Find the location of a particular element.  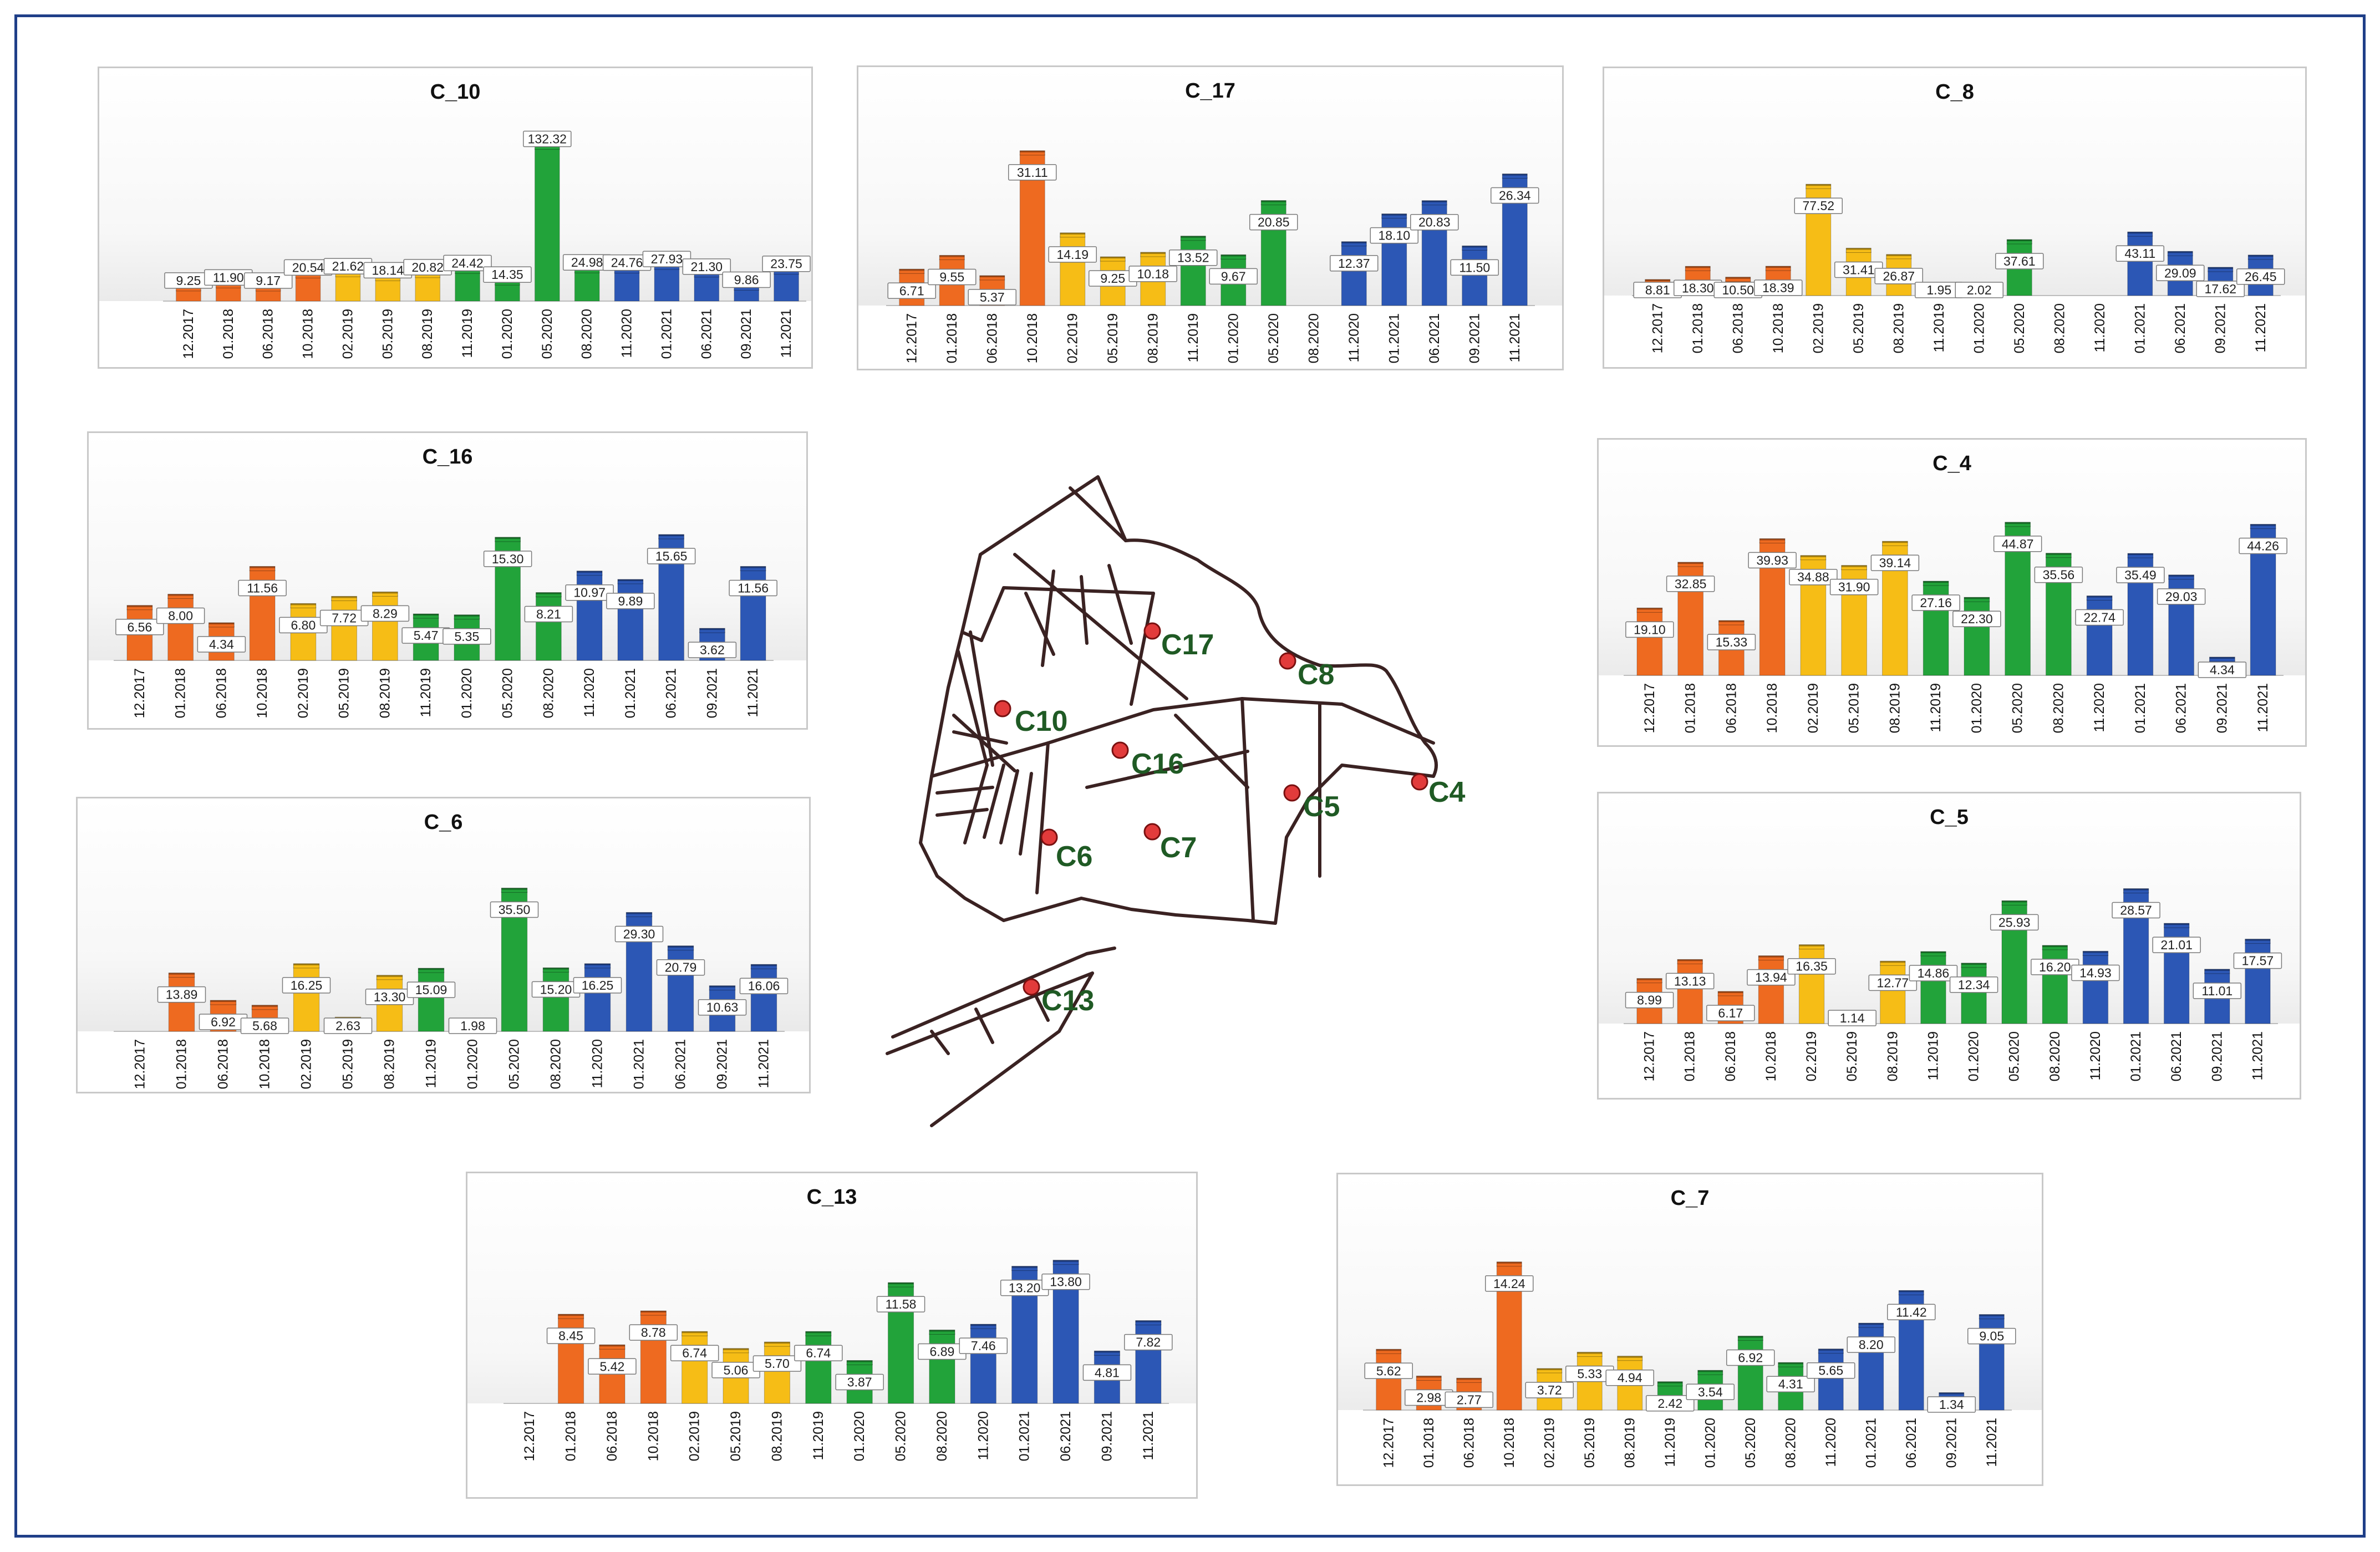

data-label: 16.20 is located at coordinates (2055, 967).